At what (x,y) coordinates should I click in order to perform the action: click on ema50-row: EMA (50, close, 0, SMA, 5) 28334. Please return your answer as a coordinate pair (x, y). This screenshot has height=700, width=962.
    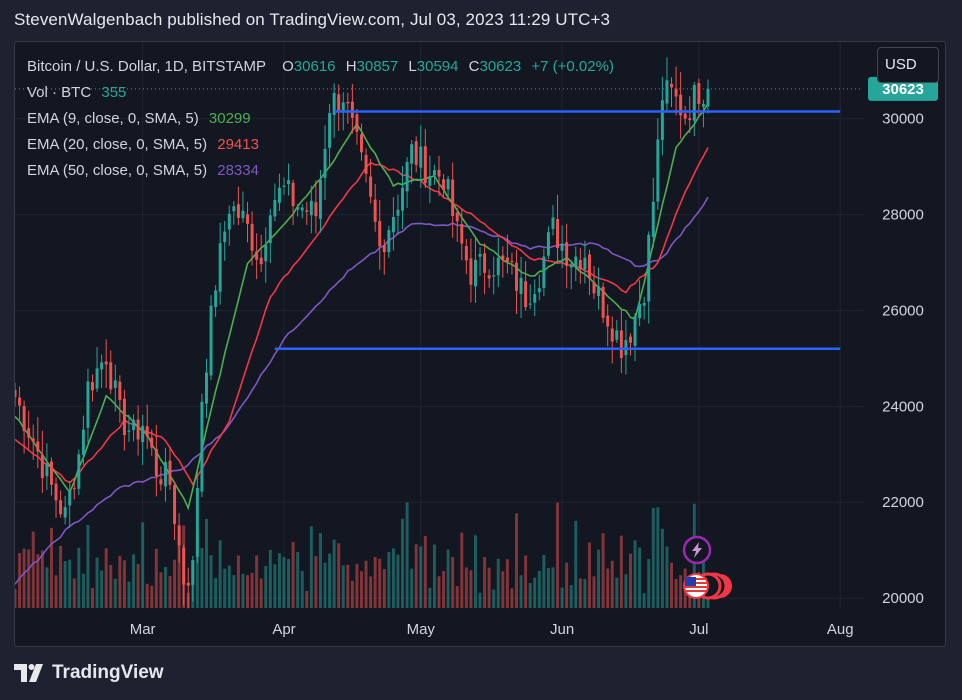
    Looking at the image, I should click on (320, 171).